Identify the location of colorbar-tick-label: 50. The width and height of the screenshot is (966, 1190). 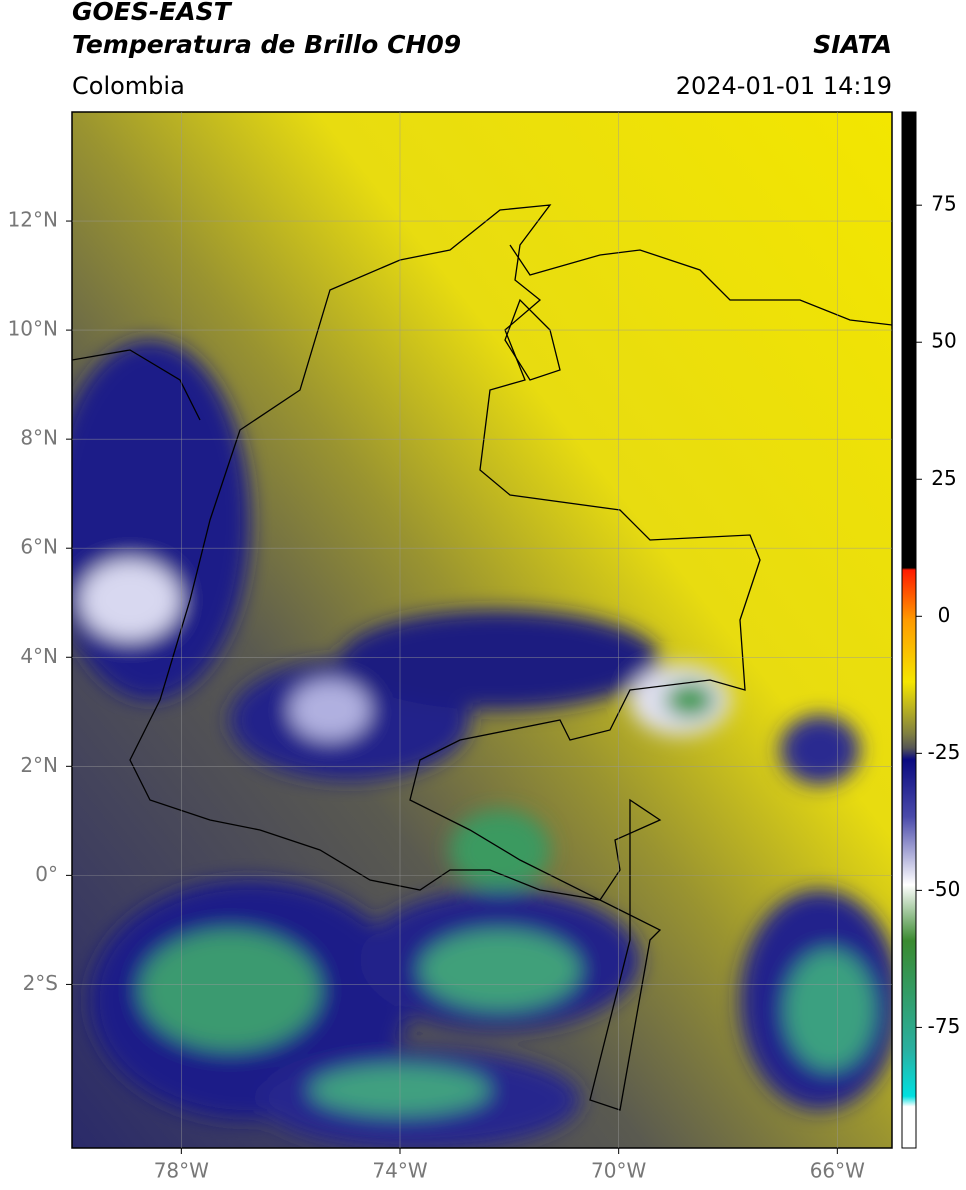
(943, 341).